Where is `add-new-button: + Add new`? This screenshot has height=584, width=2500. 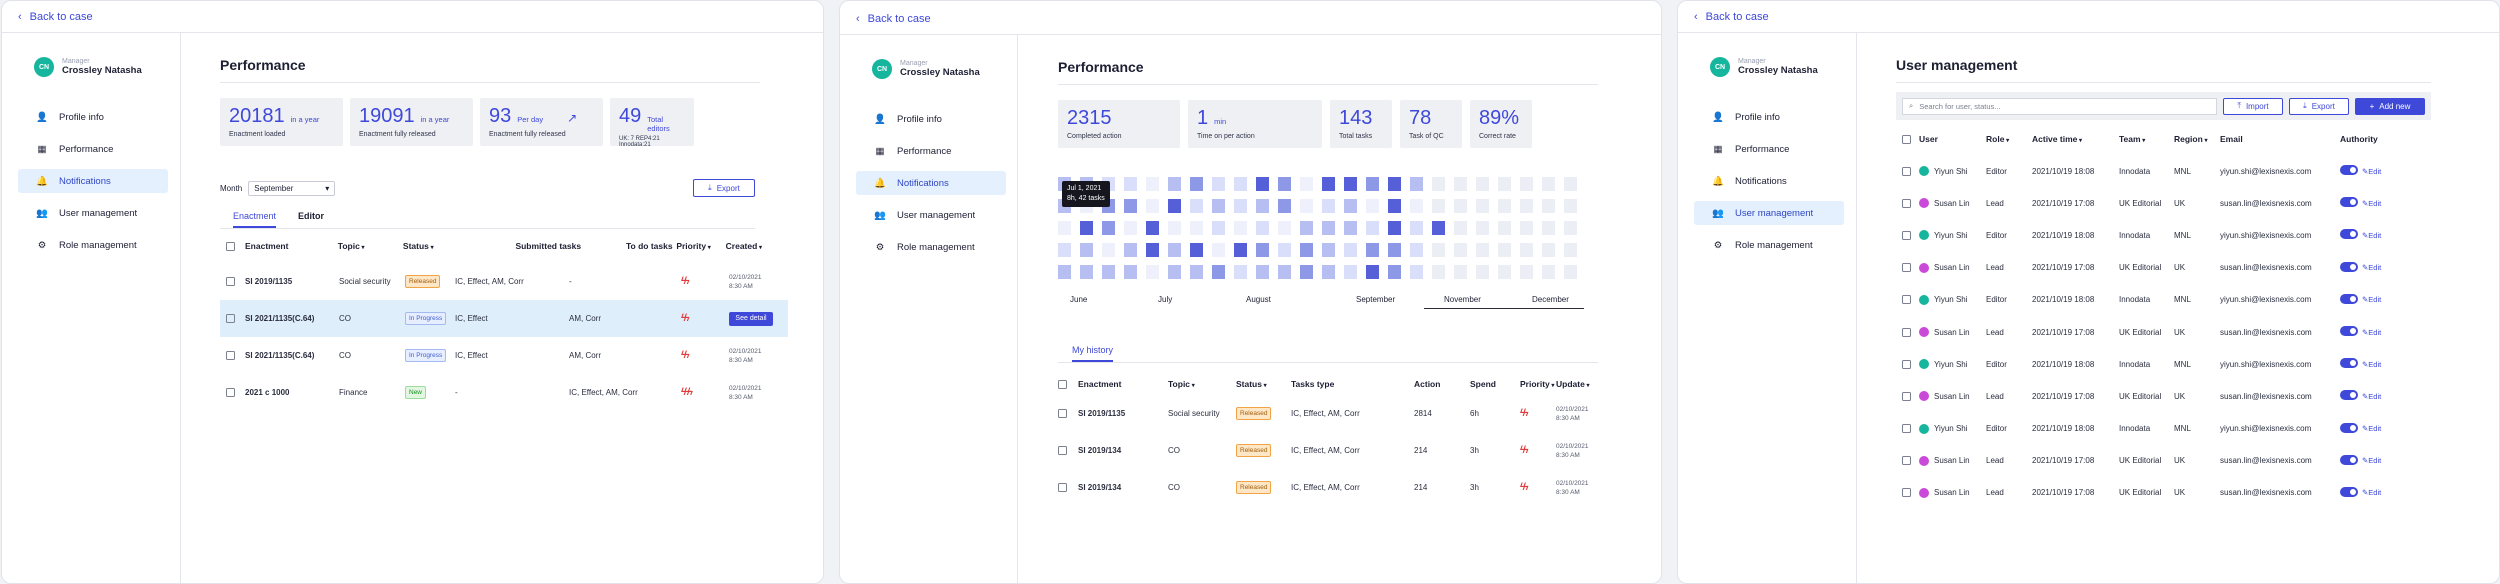
add-new-button: + Add new is located at coordinates (2390, 106).